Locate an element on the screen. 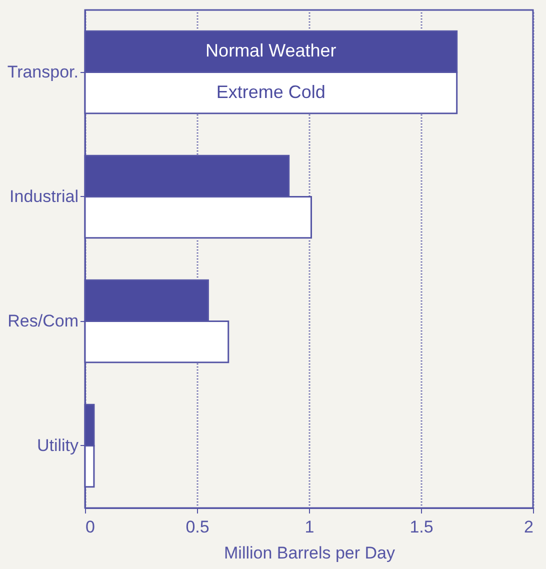 The width and height of the screenshot is (546, 569). series-label: Normal Weather is located at coordinates (271, 50).